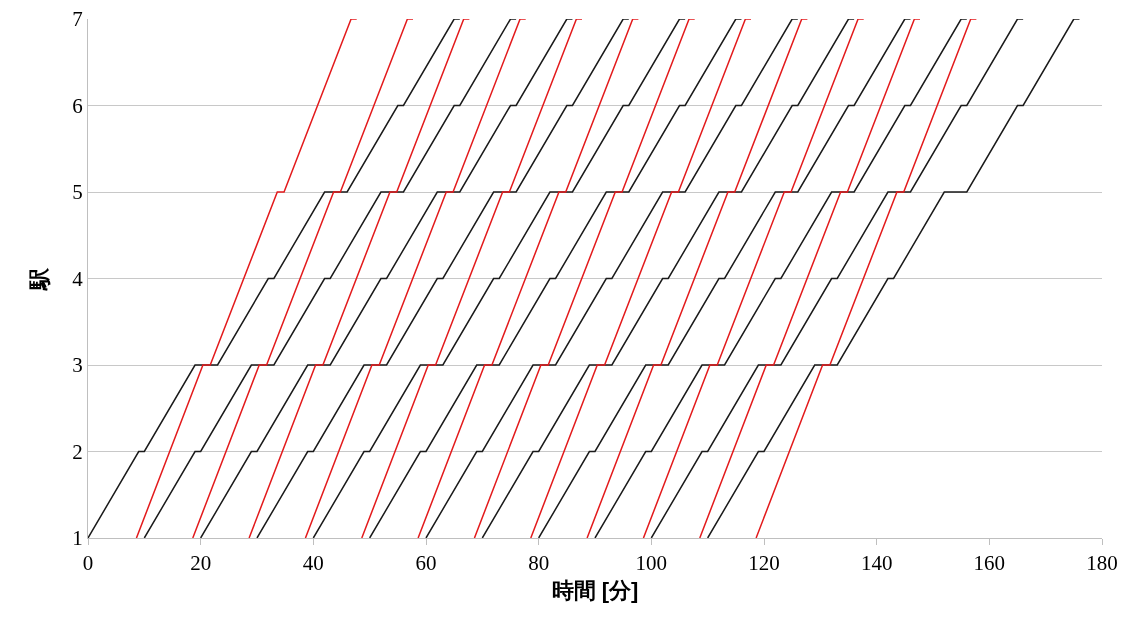 The image size is (1134, 632). I want to click on y-tick-label: 6, so click(77, 105).